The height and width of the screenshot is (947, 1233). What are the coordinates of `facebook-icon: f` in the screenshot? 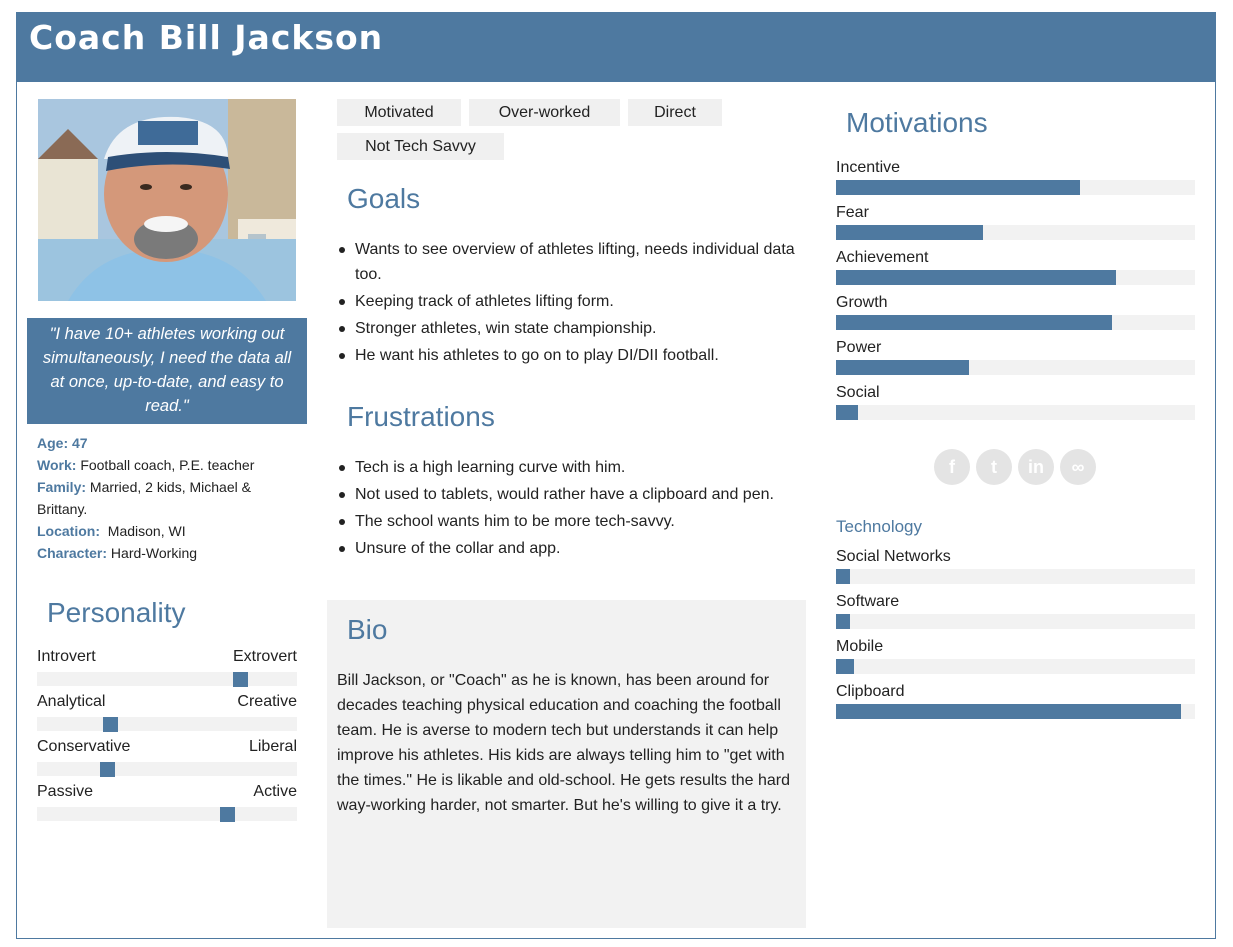 It's located at (952, 467).